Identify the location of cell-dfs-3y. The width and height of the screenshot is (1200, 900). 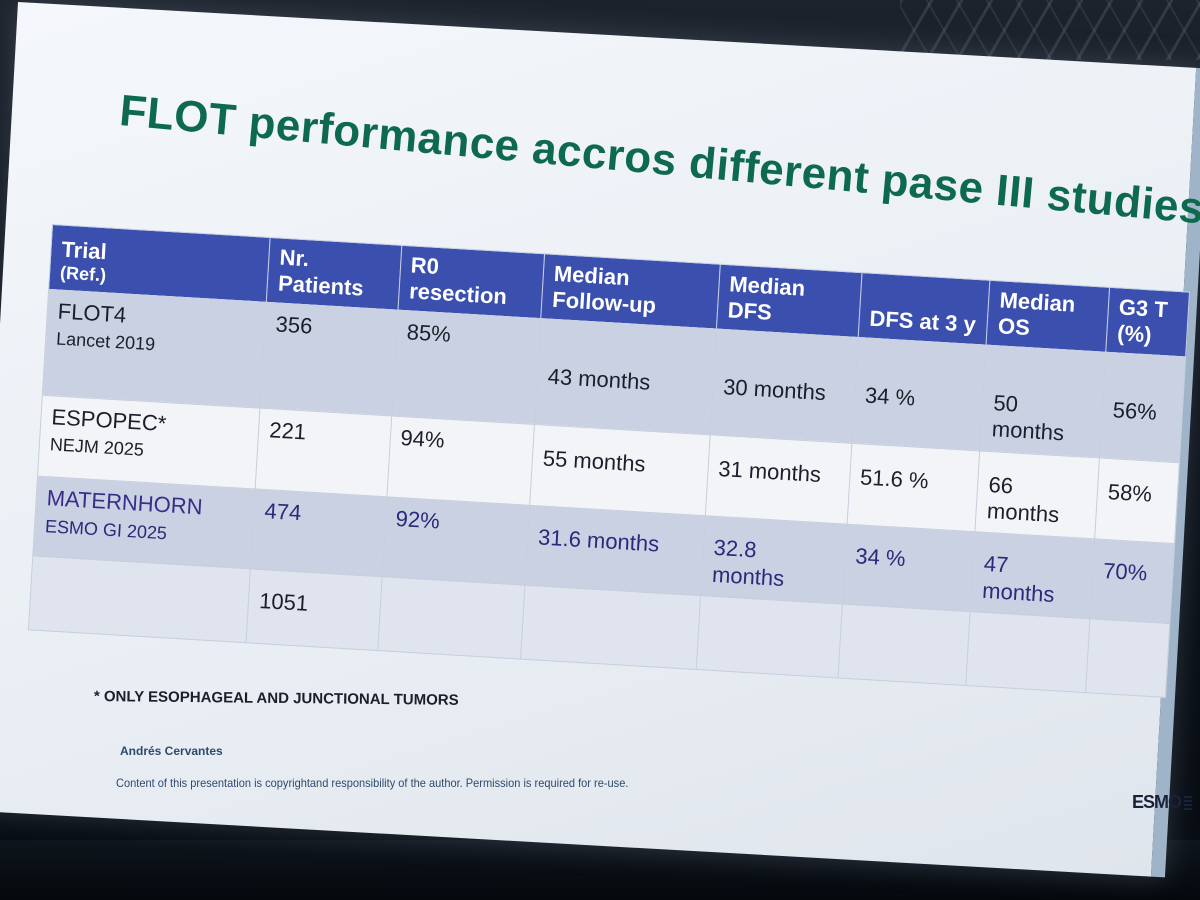
(904, 645).